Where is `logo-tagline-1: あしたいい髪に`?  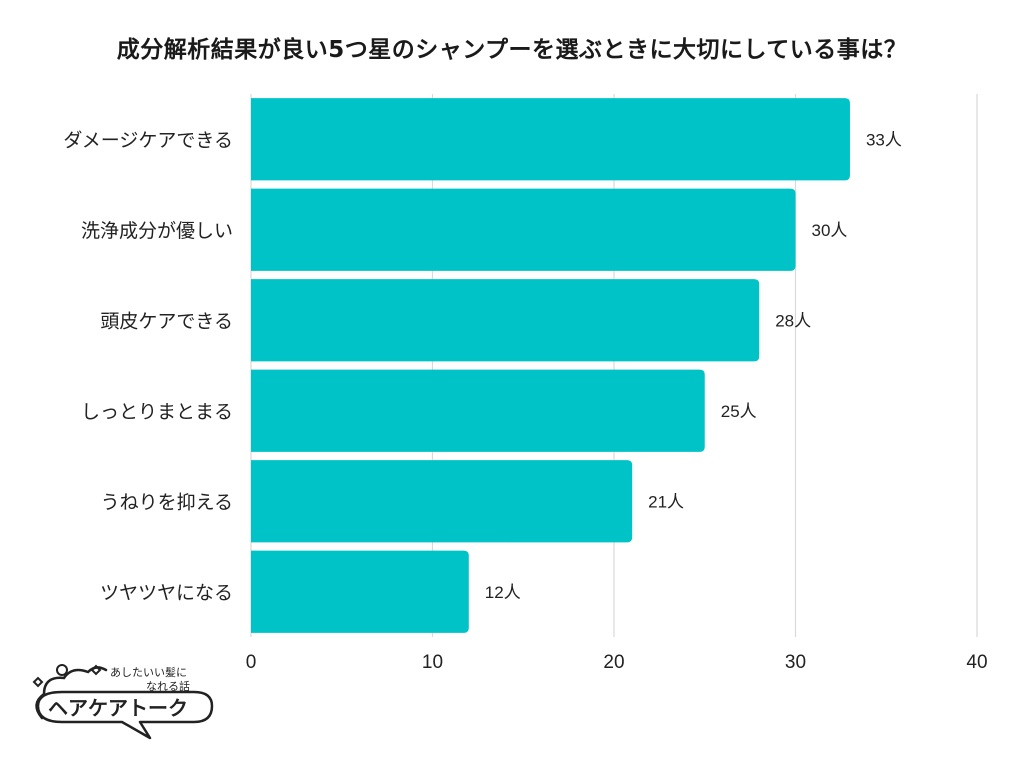
logo-tagline-1: あしたいい髪に is located at coordinates (148, 672).